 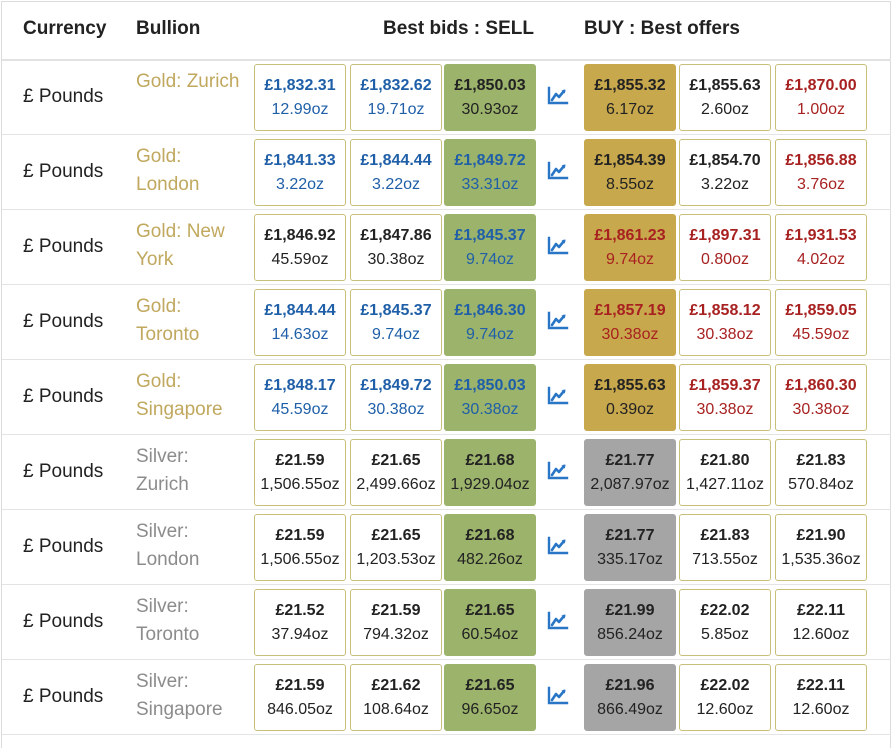 I want to click on buy-offer-cell-1: £21.96 866.49oz, so click(x=630, y=697).